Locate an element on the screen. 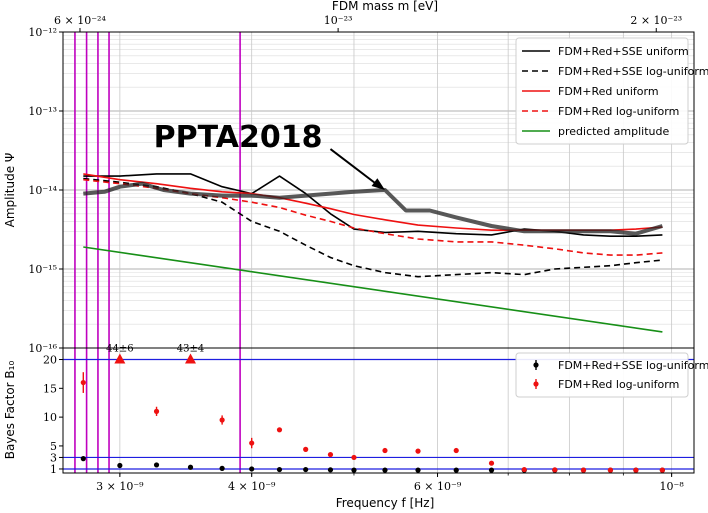 The image size is (708, 513). y-tick-label: 10⁻¹³ is located at coordinates (42, 111).